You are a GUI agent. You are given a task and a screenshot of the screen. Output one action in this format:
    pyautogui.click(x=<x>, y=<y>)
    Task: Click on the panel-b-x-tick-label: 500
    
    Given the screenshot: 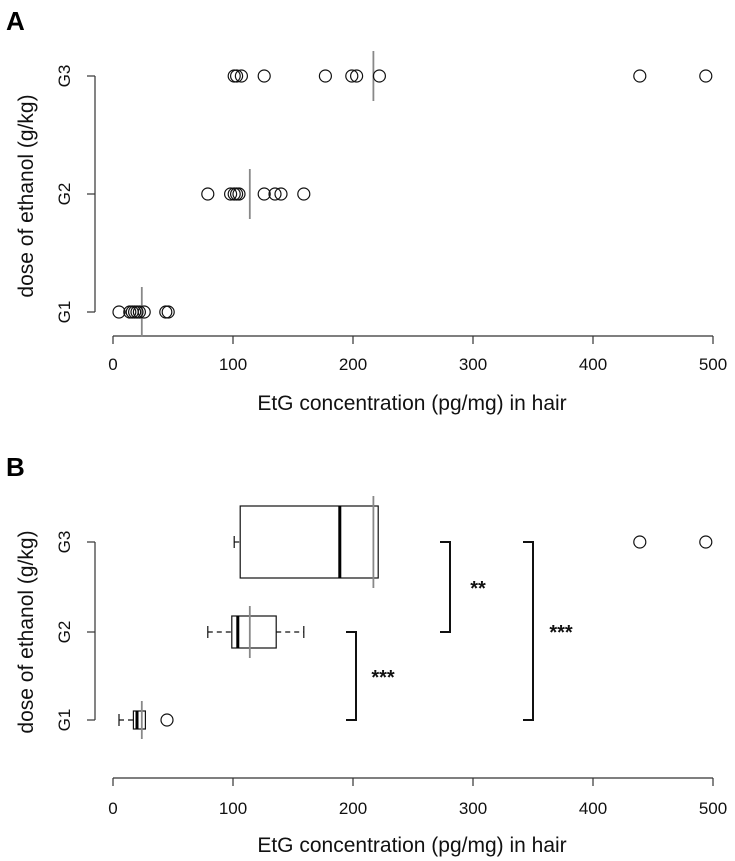 What is the action you would take?
    pyautogui.click(x=713, y=808)
    